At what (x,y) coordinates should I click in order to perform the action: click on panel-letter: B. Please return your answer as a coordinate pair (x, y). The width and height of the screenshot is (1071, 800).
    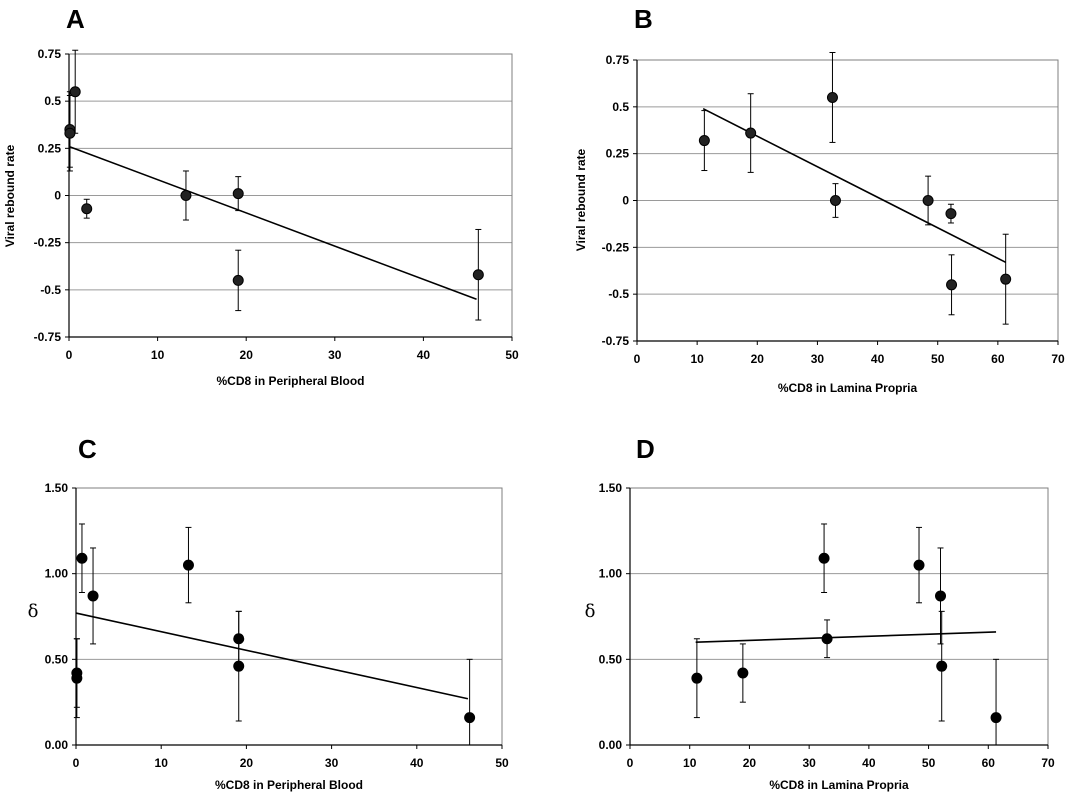
    Looking at the image, I should click on (643, 19).